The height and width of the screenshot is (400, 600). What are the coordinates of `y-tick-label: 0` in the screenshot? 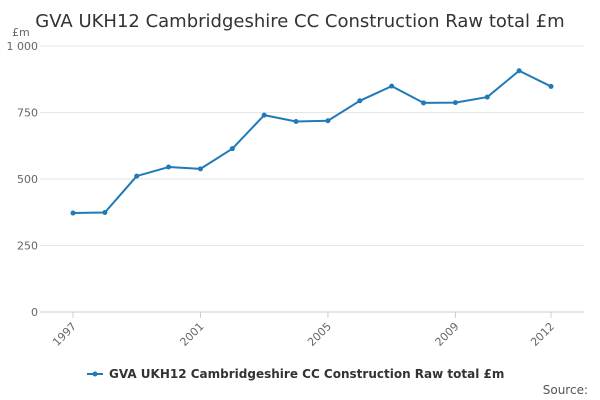 It's located at (34, 312).